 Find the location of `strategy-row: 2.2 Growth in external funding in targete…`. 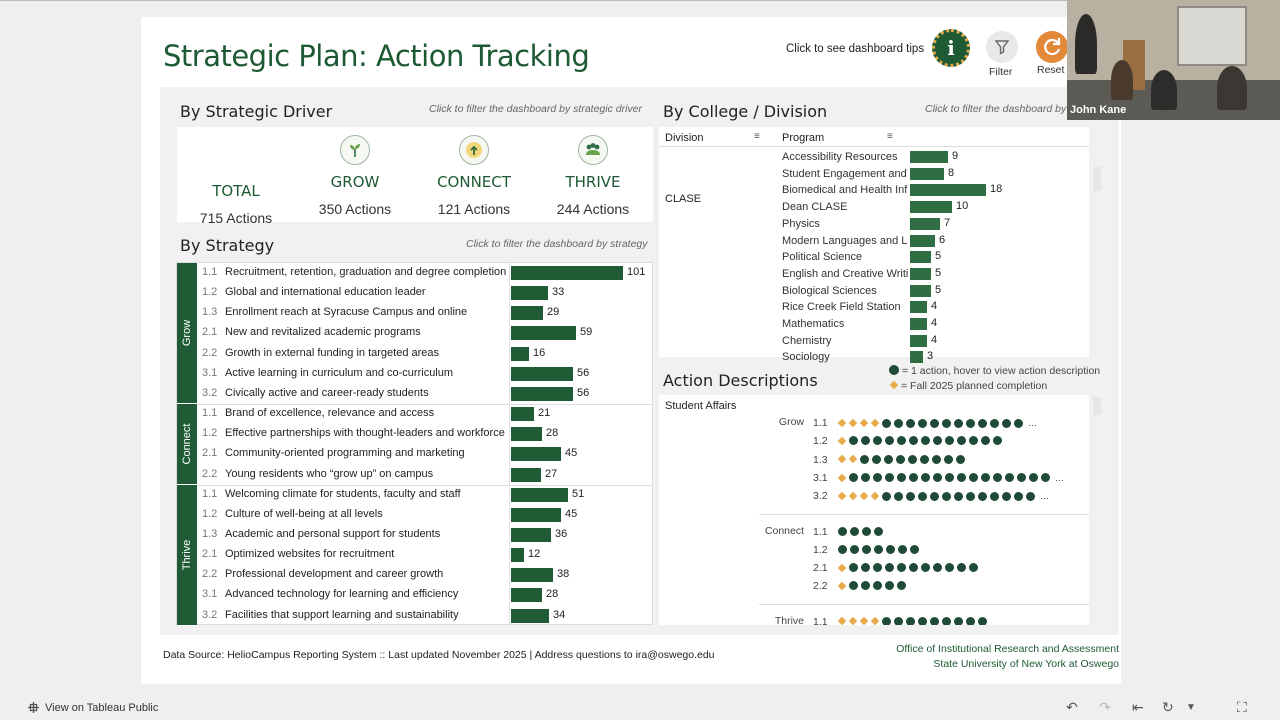

strategy-row: 2.2 Growth in external funding in targete… is located at coordinates (426, 354).